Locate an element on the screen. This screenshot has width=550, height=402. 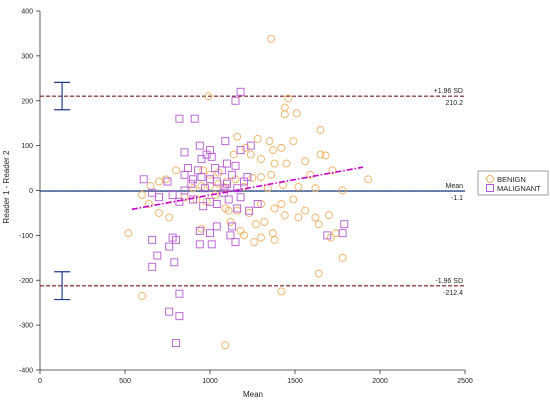
x-tick-label: 500 is located at coordinates (125, 381).